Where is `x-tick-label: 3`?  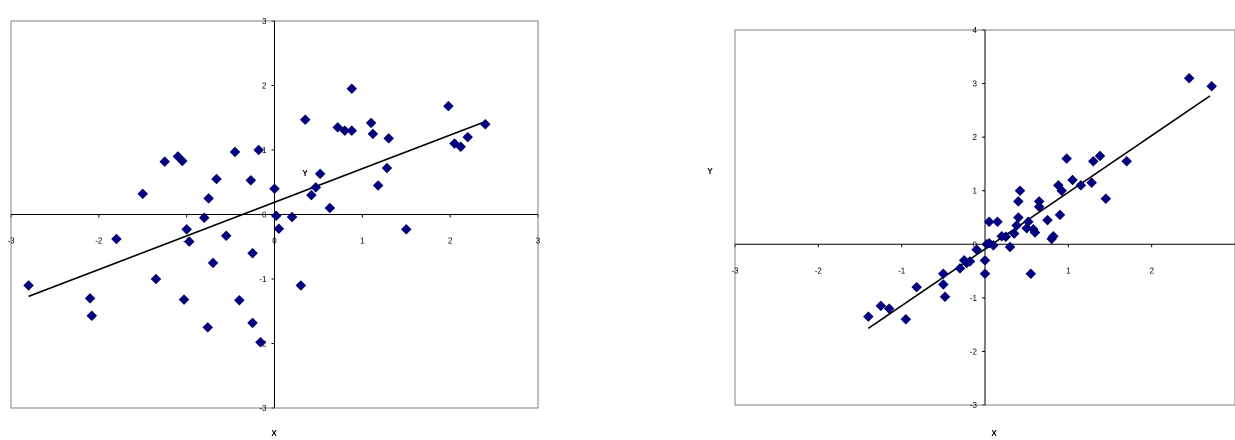
x-tick-label: 3 is located at coordinates (538, 241).